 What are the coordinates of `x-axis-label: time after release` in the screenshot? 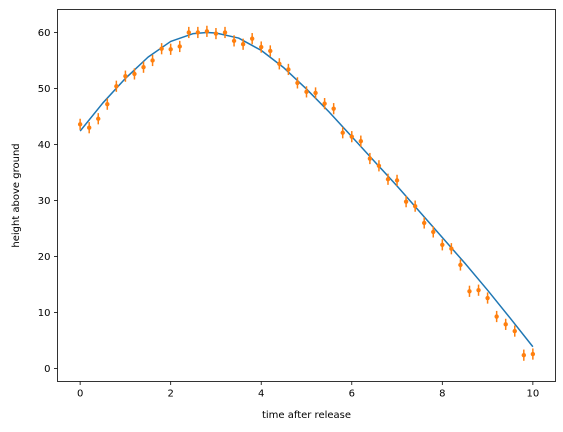 It's located at (306, 415).